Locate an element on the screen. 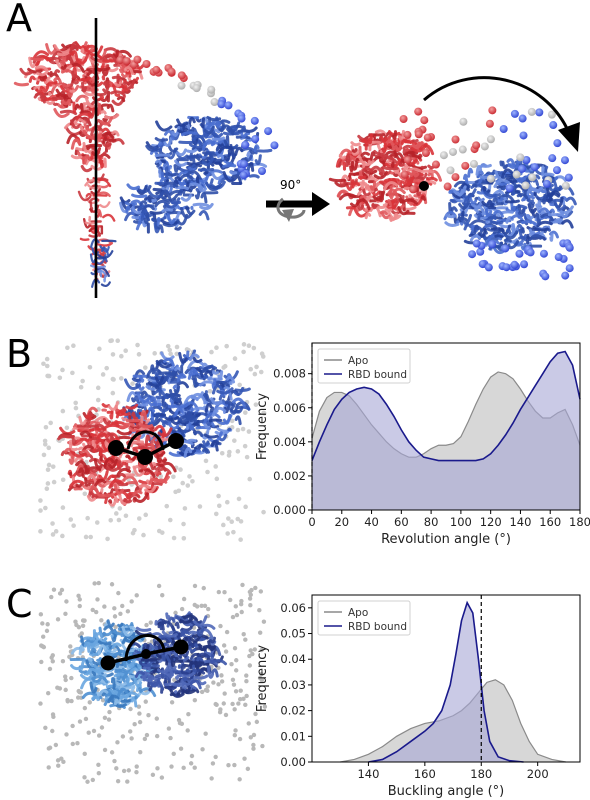 The height and width of the screenshot is (800, 590). y-tick-label: 0.04 is located at coordinates (293, 659).